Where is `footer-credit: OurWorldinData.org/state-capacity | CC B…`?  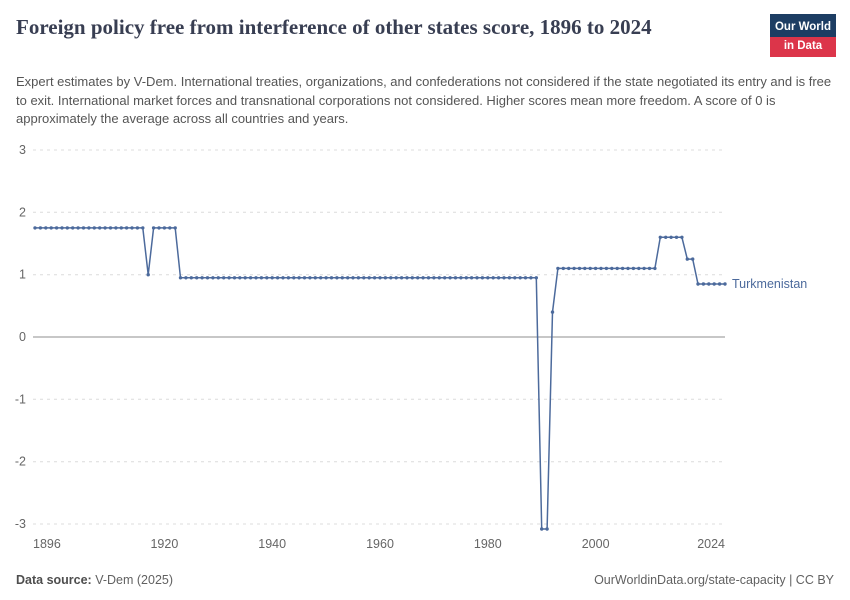
footer-credit: OurWorldinData.org/state-capacity | CC B… is located at coordinates (714, 580).